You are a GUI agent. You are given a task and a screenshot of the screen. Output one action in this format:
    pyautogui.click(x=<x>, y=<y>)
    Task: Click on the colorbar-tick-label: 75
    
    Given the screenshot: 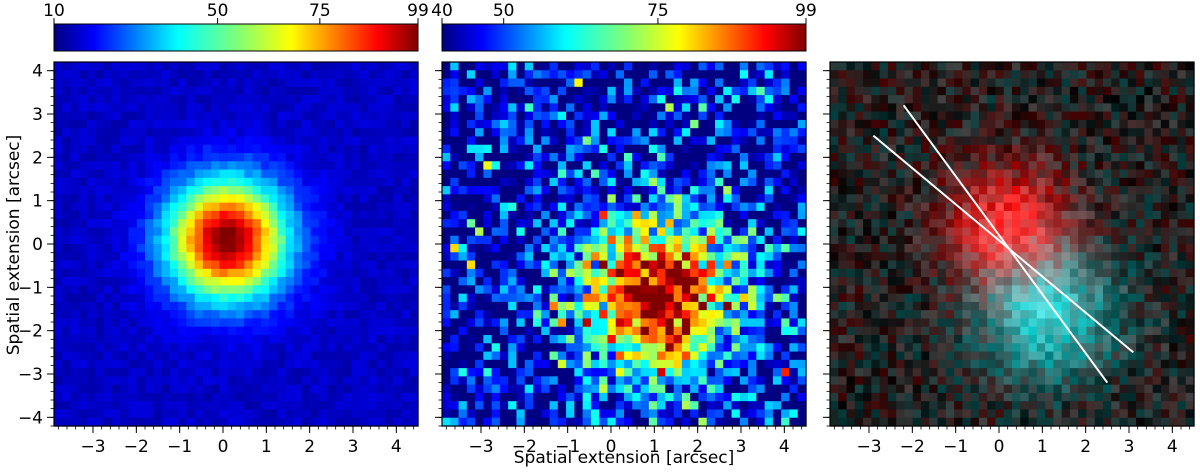 What is the action you would take?
    pyautogui.click(x=658, y=11)
    